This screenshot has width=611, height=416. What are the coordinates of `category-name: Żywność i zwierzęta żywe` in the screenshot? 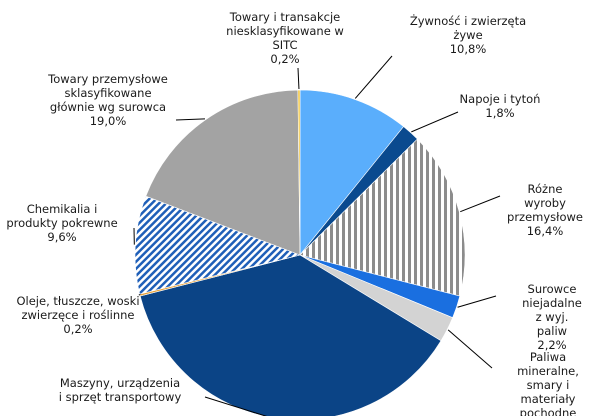 It's located at (468, 28).